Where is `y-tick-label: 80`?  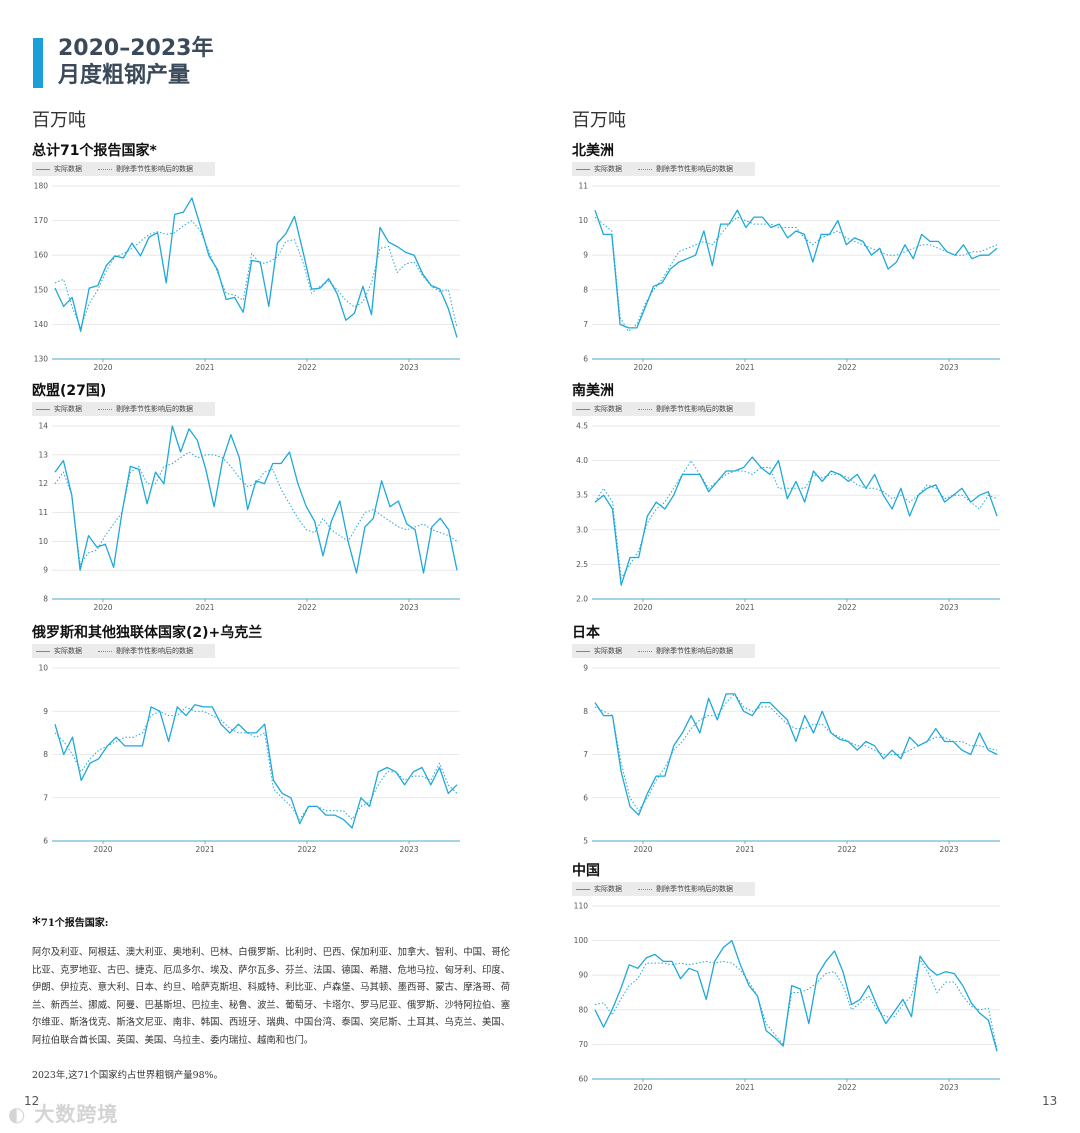
y-tick-label: 80 is located at coordinates (583, 1009).